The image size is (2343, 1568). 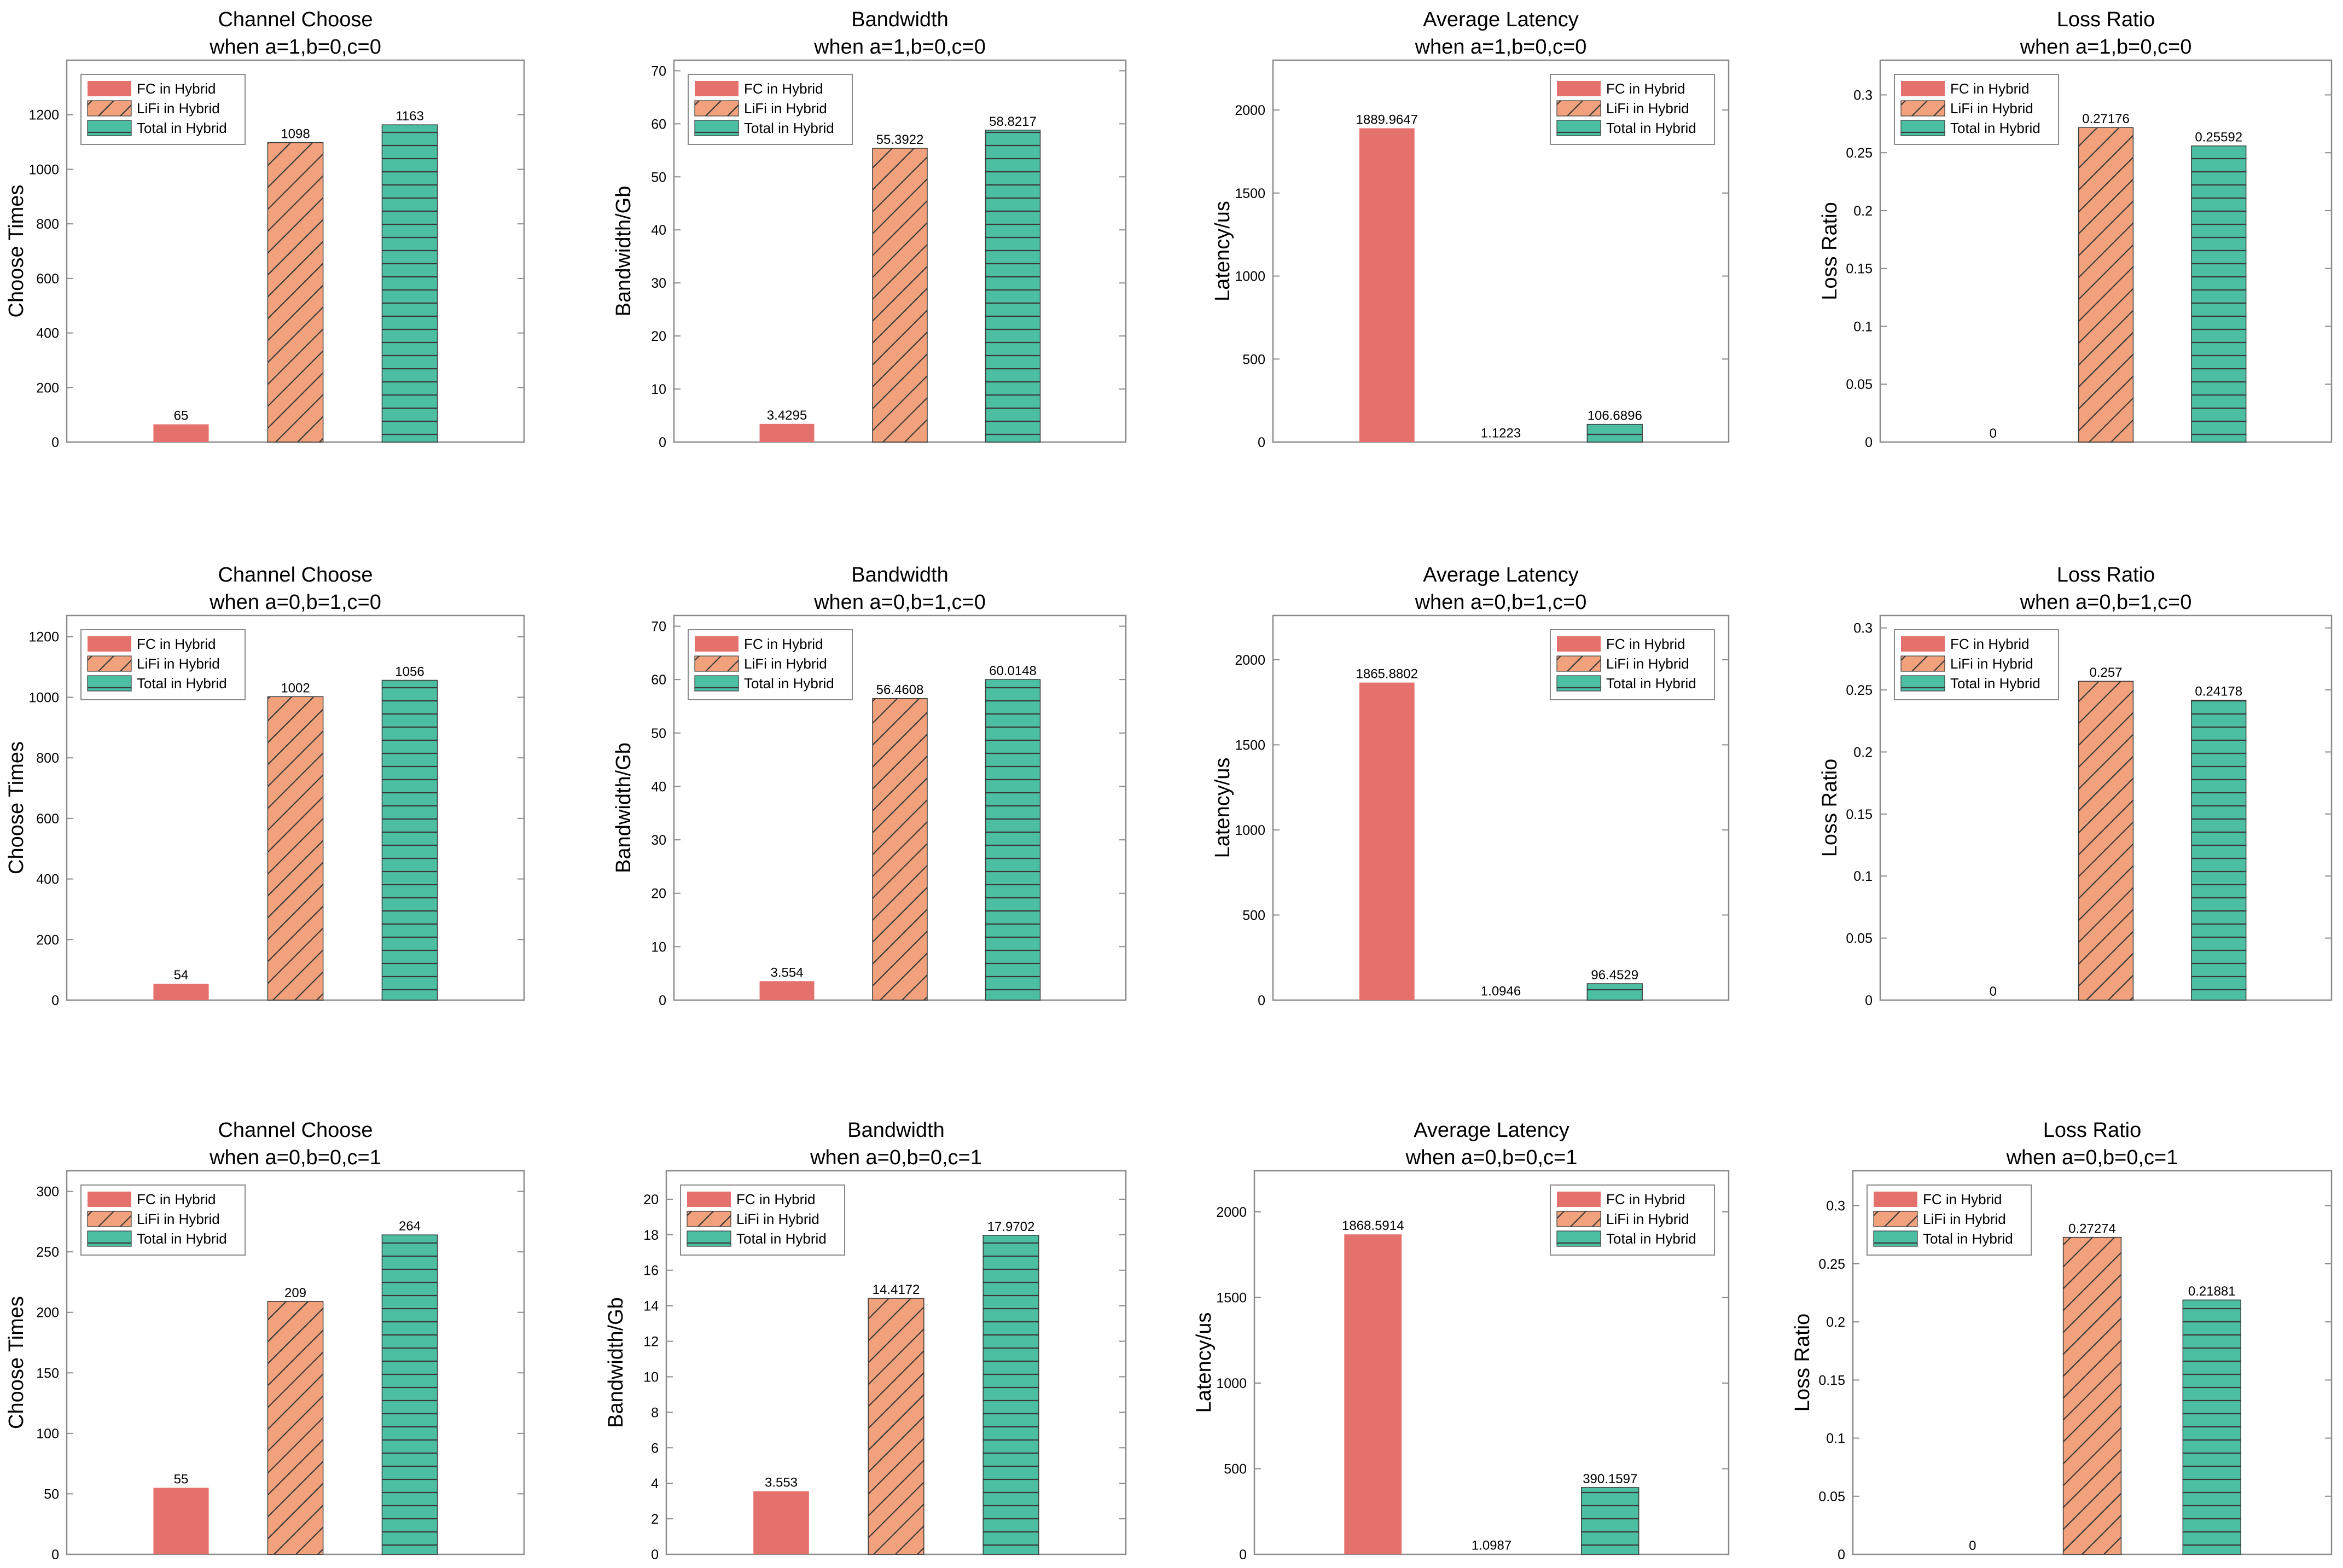 I want to click on bar-value-label: 1.0946, so click(x=1501, y=991).